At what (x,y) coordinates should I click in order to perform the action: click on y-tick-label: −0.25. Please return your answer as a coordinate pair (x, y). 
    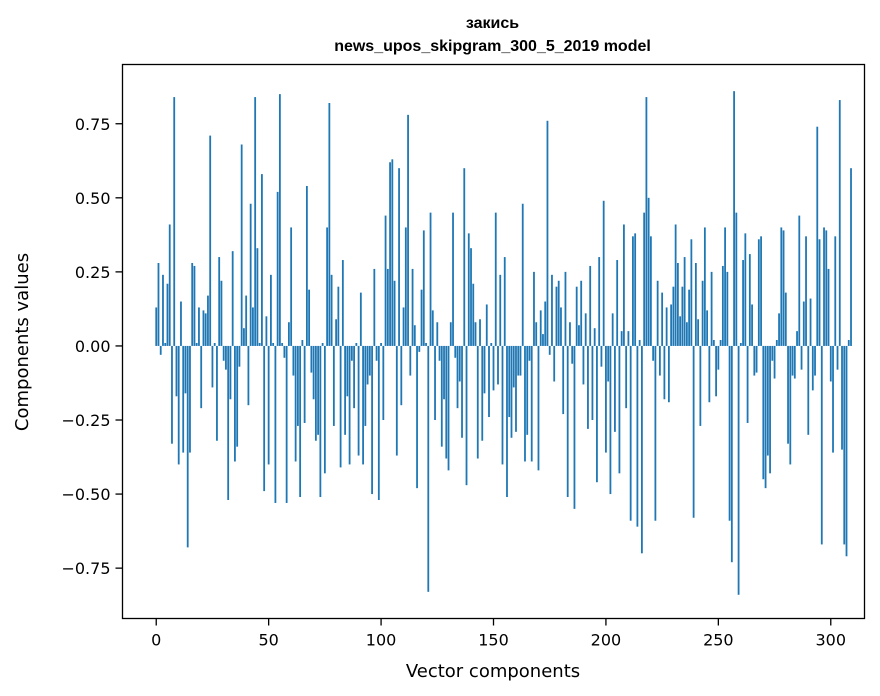
    Looking at the image, I should click on (85, 420).